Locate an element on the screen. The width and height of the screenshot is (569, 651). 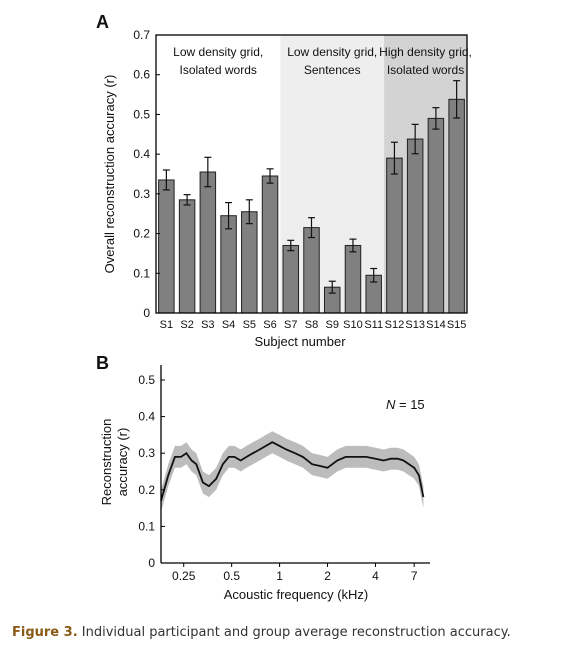
confidence-band is located at coordinates (292, 471).